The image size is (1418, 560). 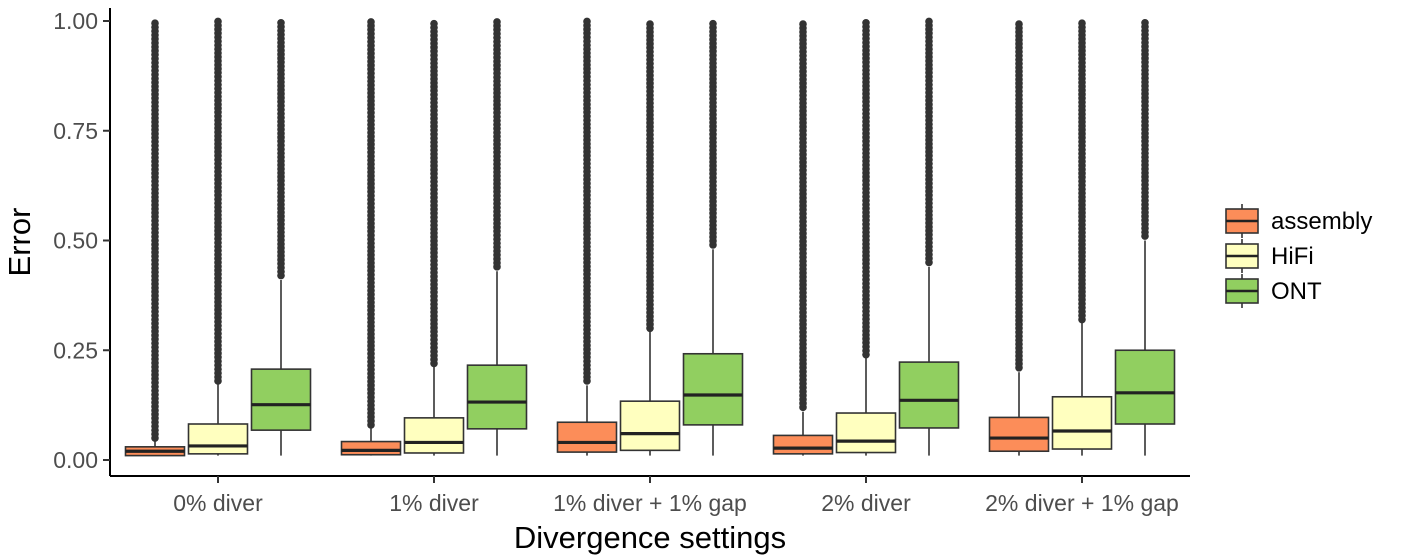 I want to click on y-ticks: 0.00 0.25 0.50 0.75 1.00, so click(x=81, y=240).